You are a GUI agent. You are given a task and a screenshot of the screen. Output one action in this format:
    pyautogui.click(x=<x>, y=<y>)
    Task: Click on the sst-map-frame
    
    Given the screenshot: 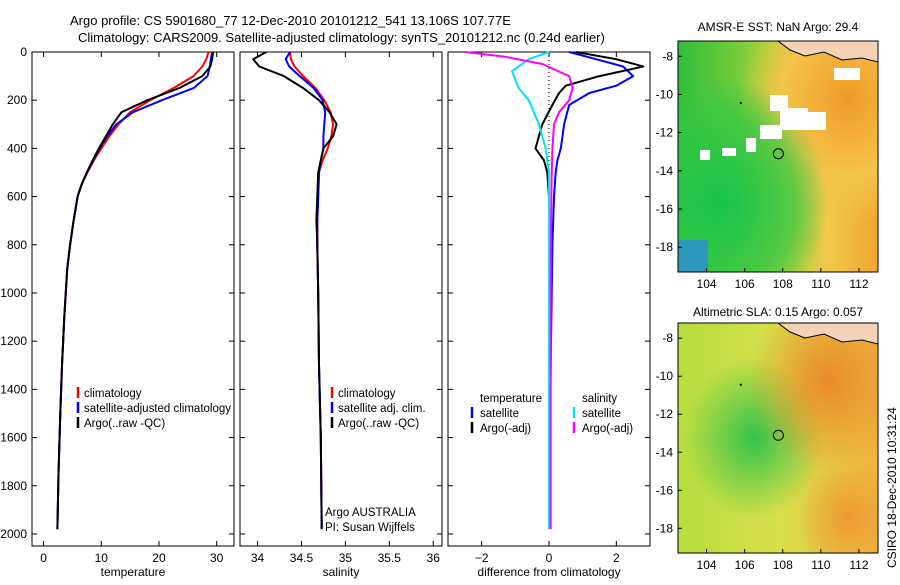 What is the action you would take?
    pyautogui.click(x=778, y=156)
    